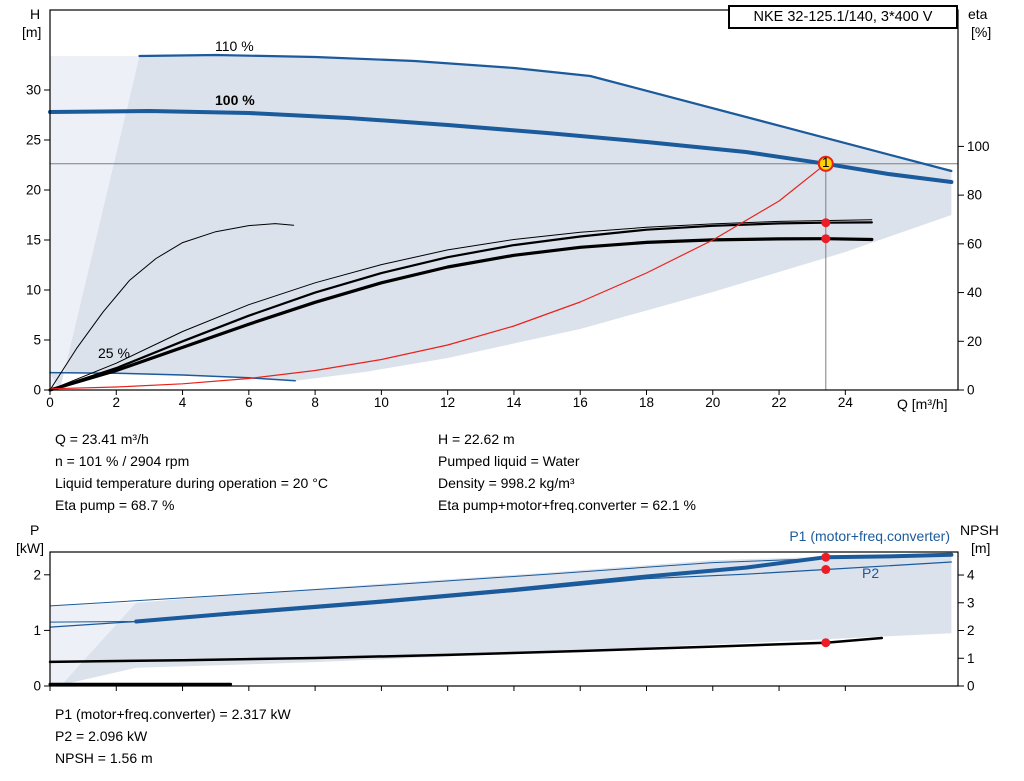  What do you see at coordinates (779, 402) in the screenshot?
I see `qh-eta-chart-x-tick-label: 22` at bounding box center [779, 402].